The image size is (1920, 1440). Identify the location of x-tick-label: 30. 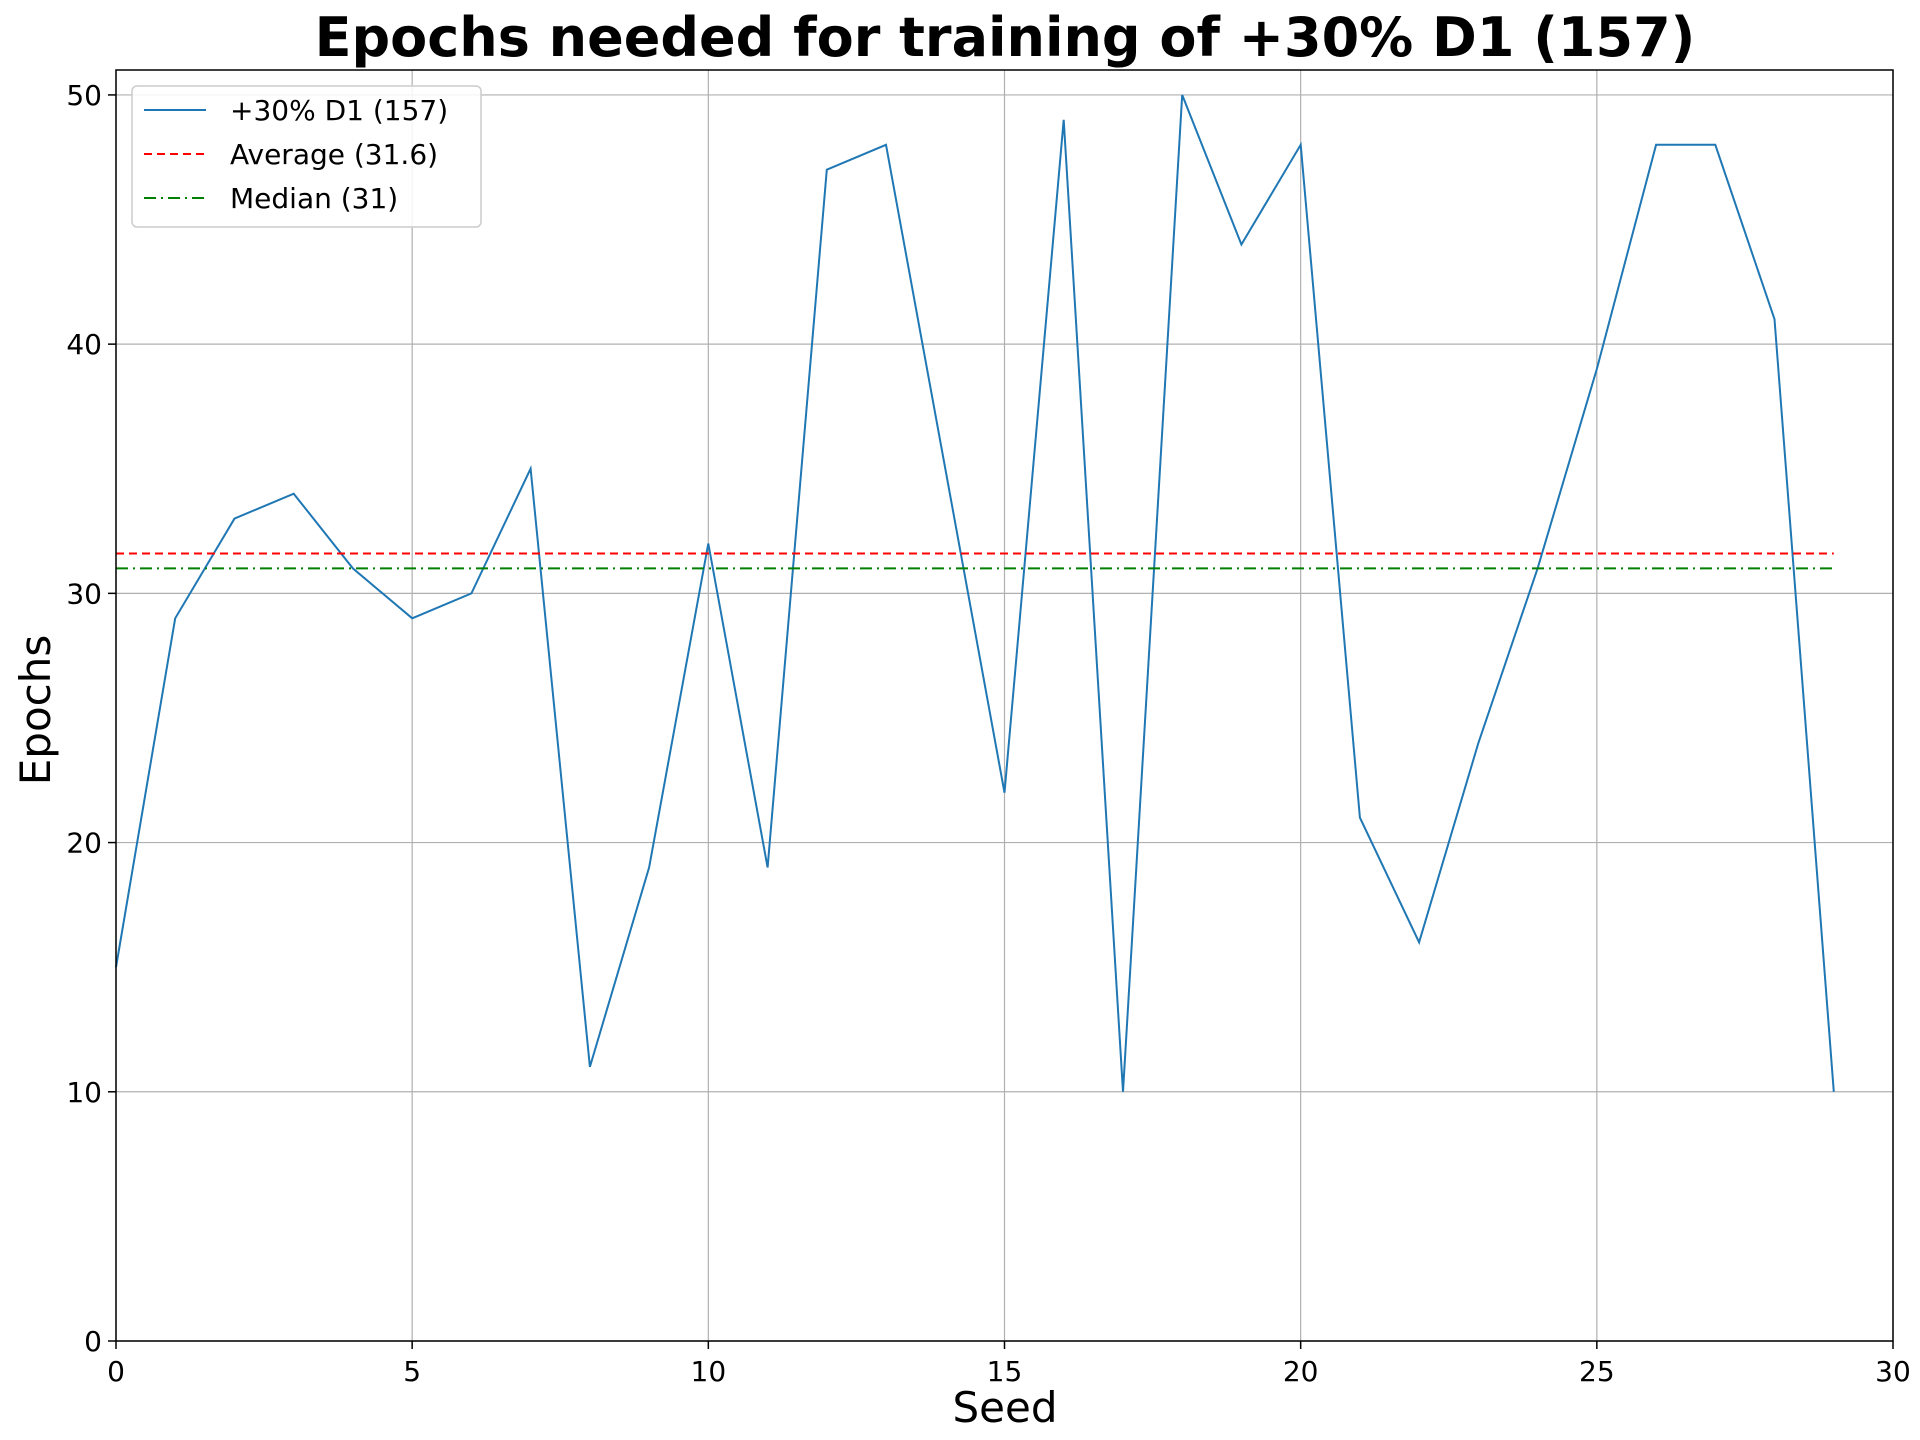
(1893, 1371).